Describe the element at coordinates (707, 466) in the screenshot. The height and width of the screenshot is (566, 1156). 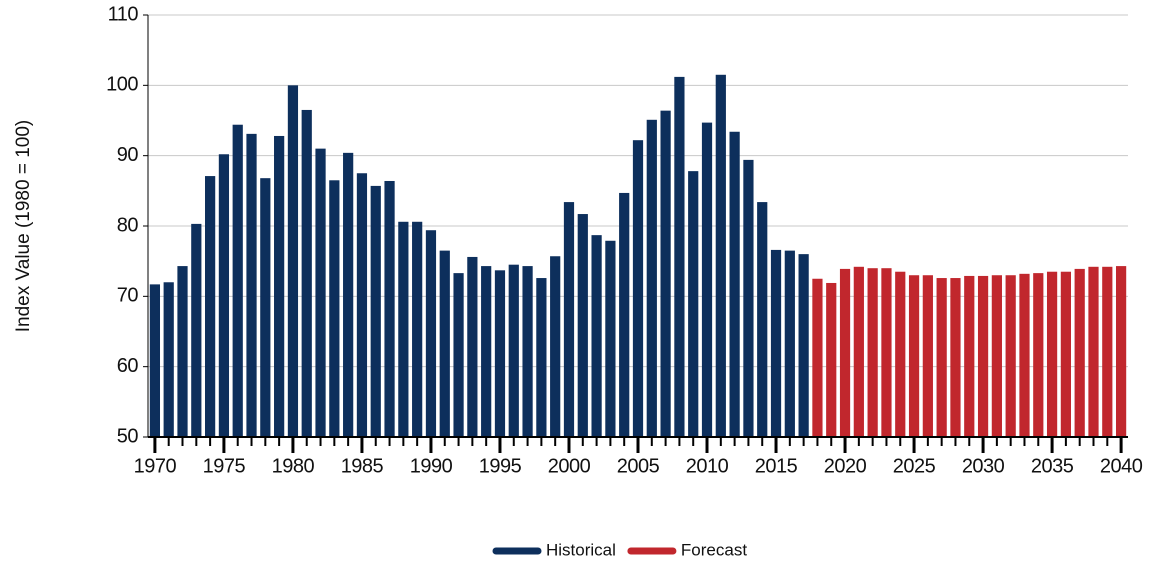
I see `x-tick-label: 2010` at that location.